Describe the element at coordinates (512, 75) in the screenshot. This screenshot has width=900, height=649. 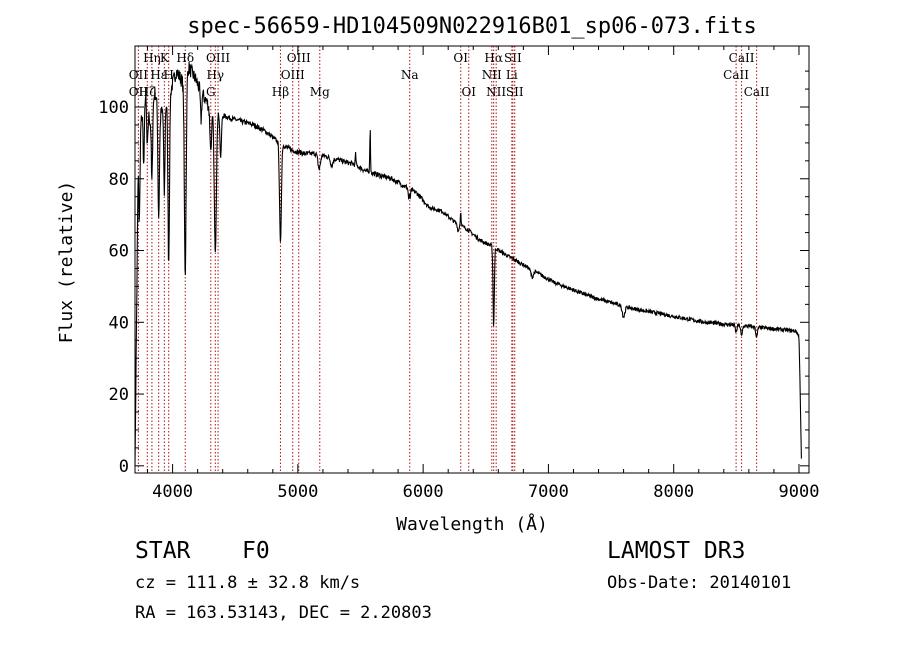
I see `line-marker-label: Li` at that location.